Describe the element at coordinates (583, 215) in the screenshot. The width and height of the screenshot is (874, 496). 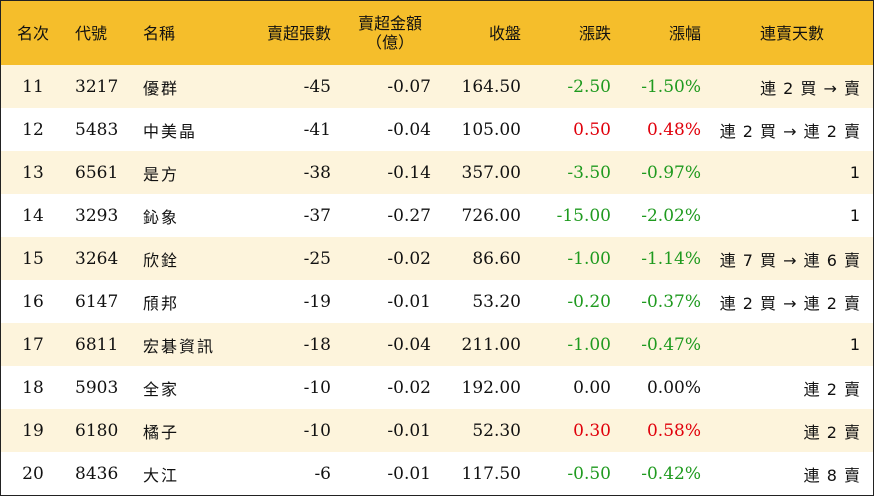
I see `change-cell: -15.00` at that location.